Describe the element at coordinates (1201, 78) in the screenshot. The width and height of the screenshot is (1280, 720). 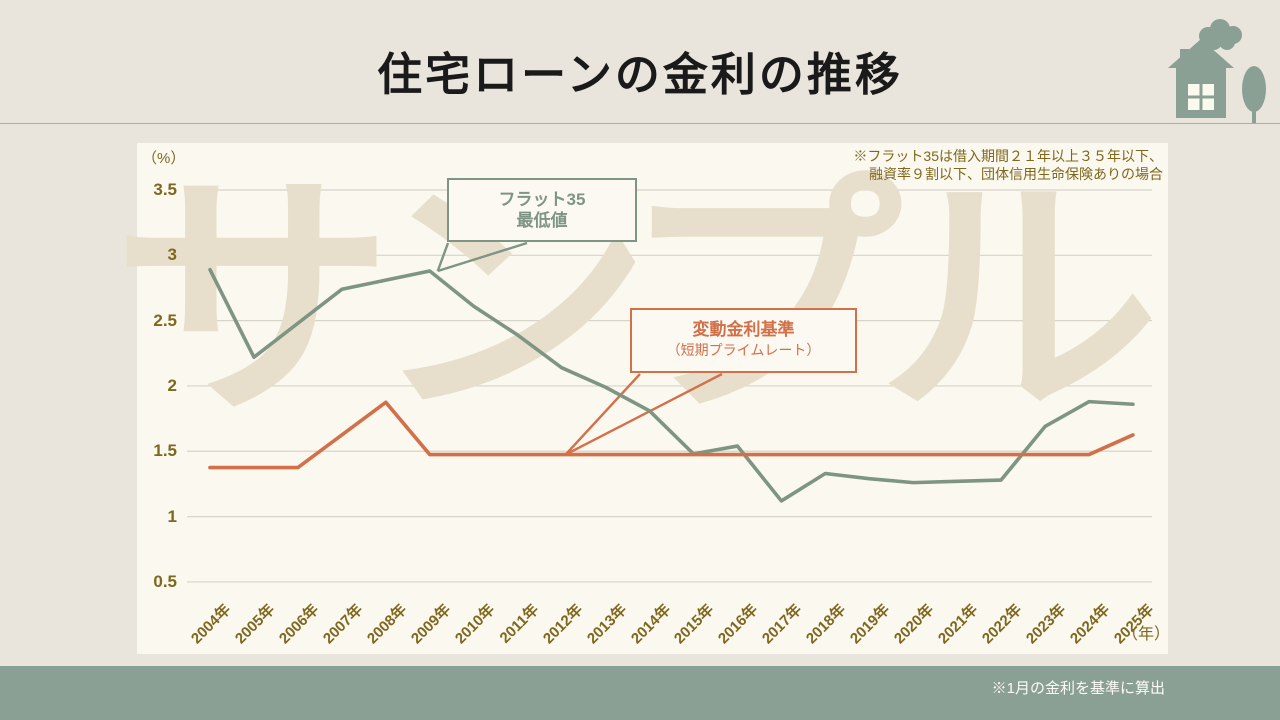
I see `house-icon` at that location.